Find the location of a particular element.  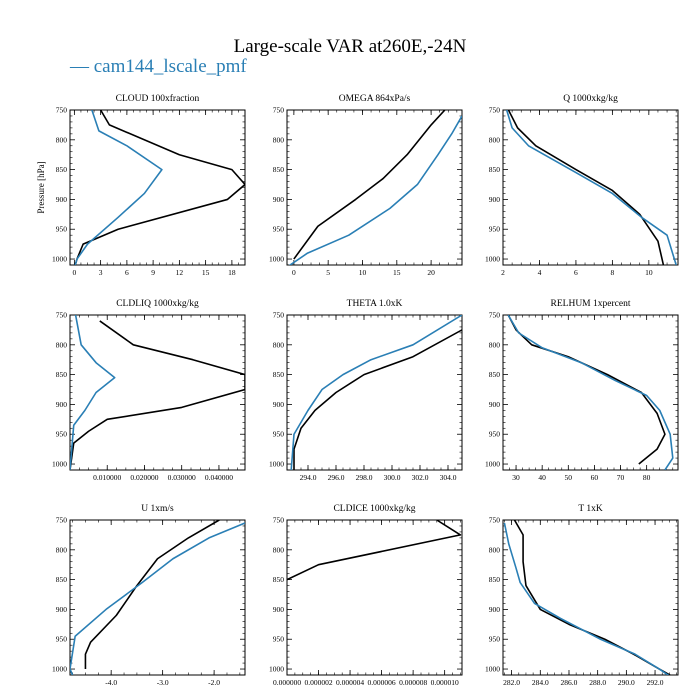

x-tick-label: 4 is located at coordinates (540, 272).